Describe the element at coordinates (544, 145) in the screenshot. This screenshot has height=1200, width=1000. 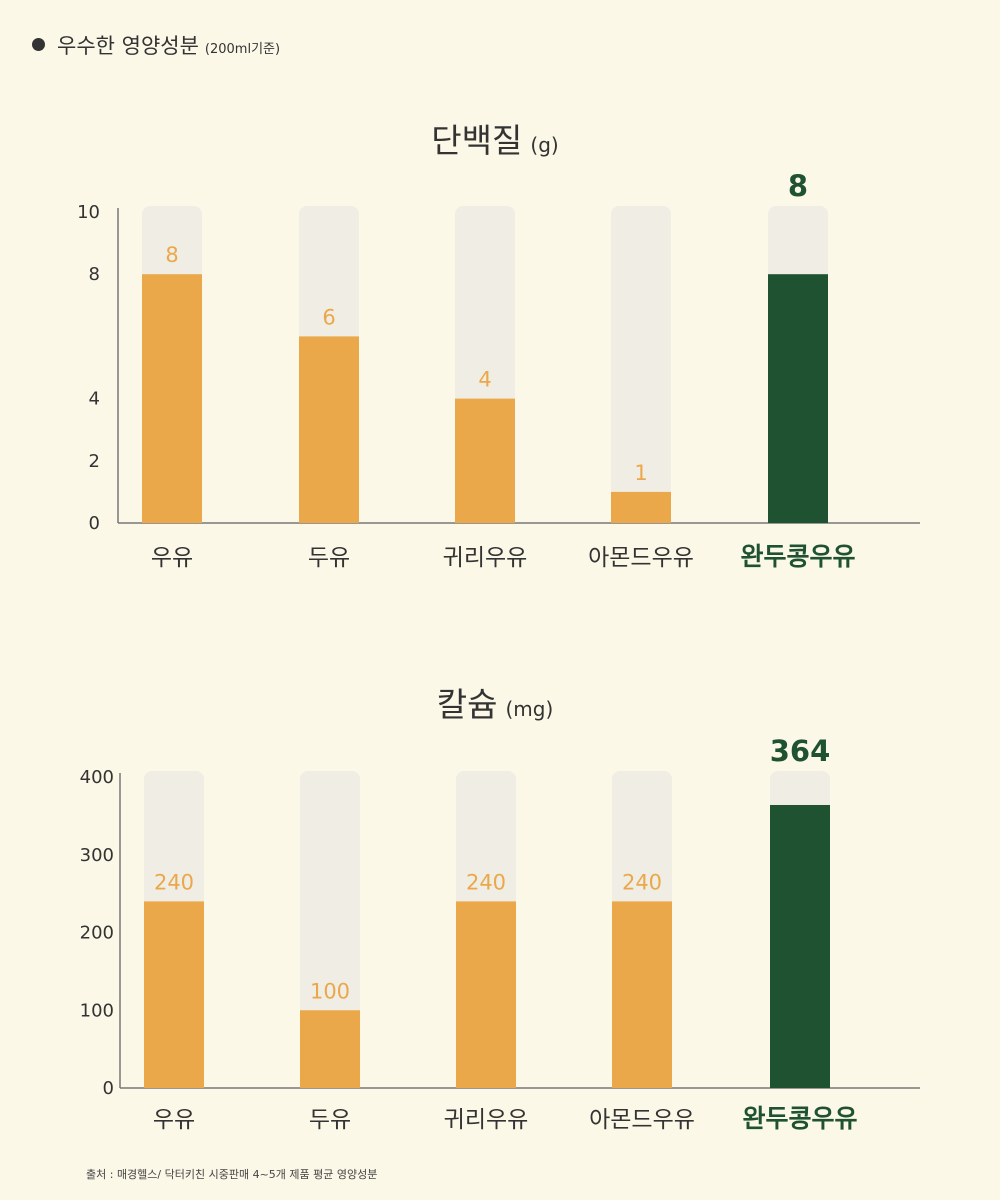
I see `chart-unit: (g)` at that location.